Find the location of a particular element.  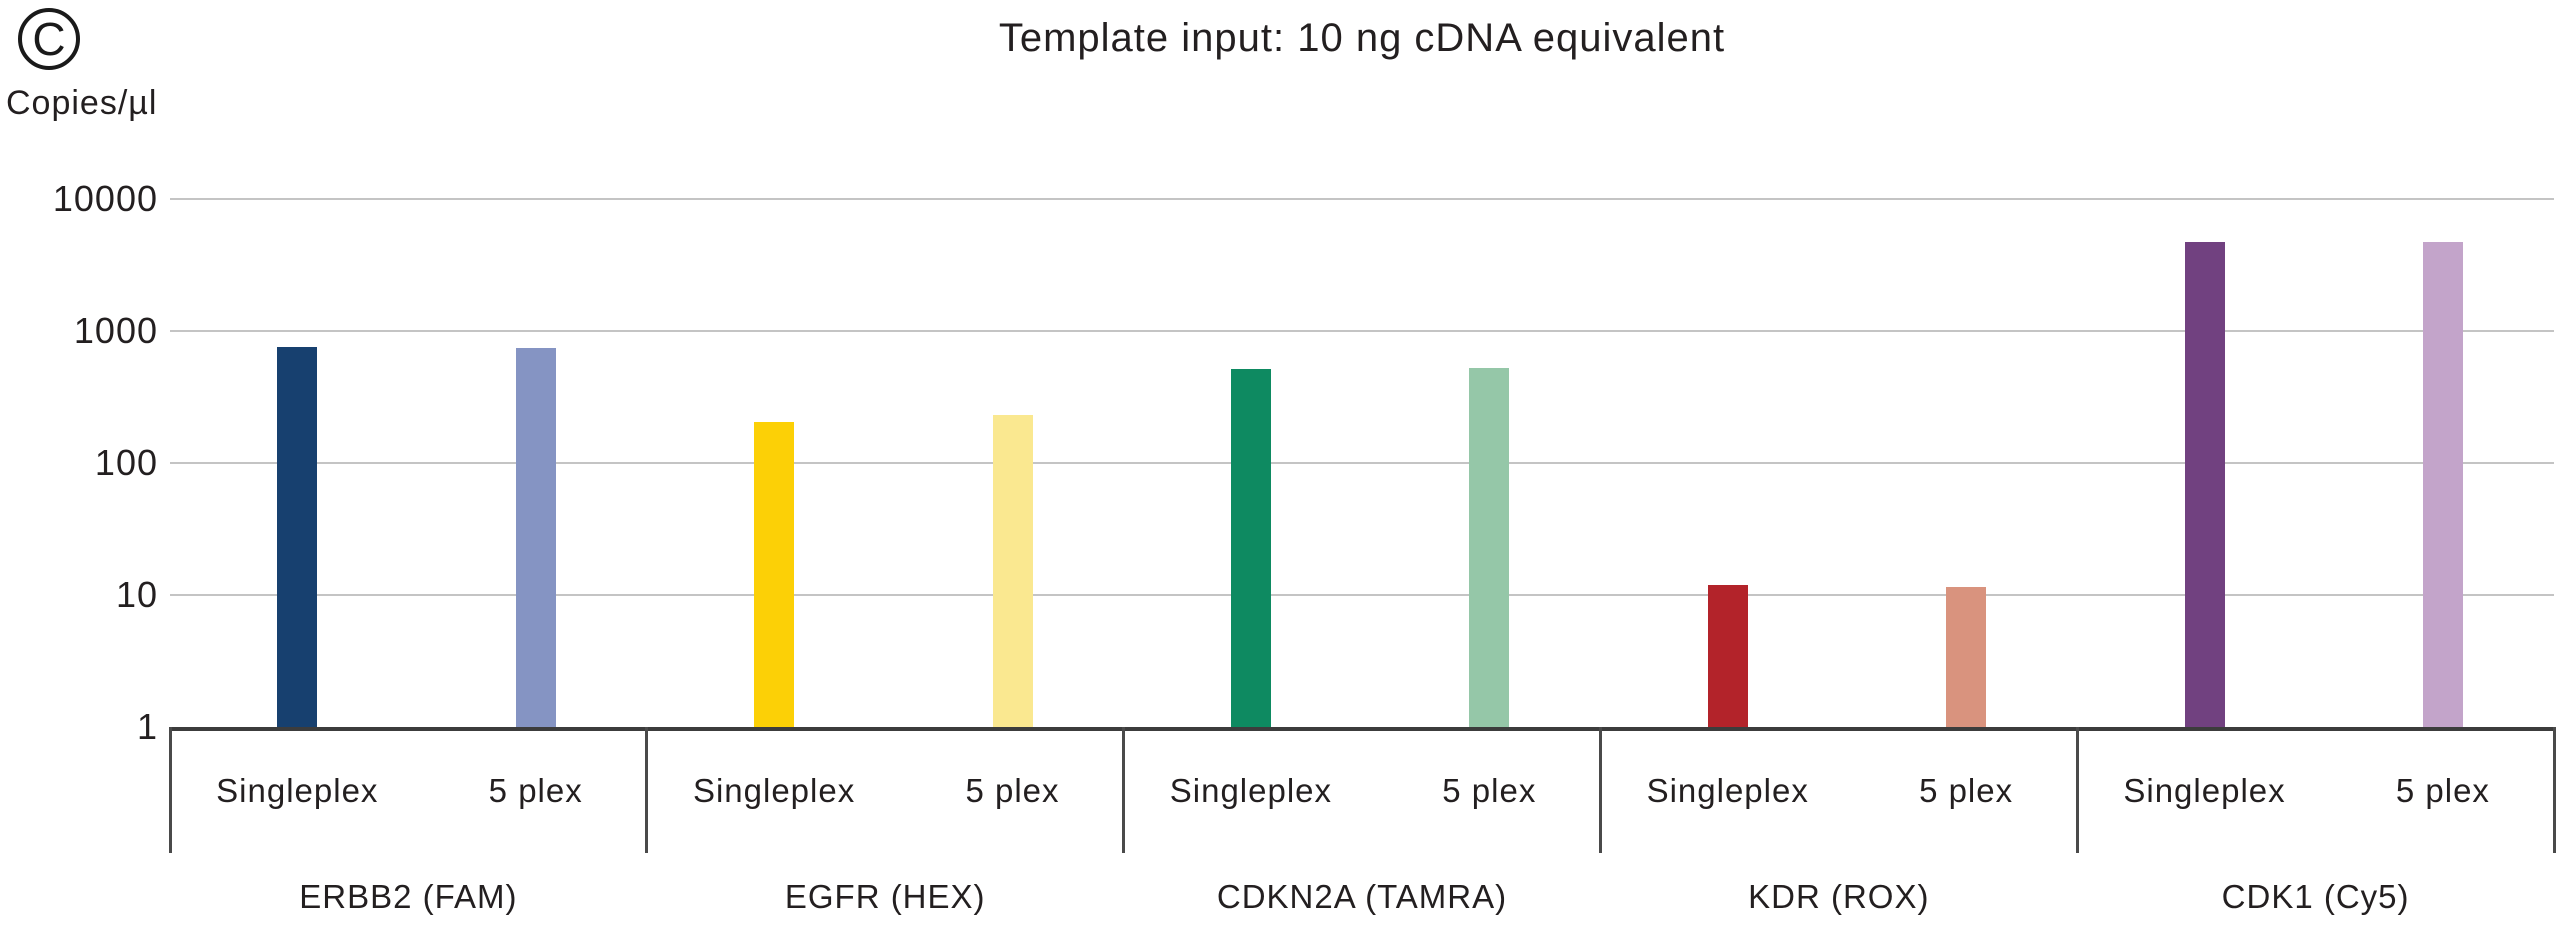

y-tick-label-10: 10 is located at coordinates (136, 594).